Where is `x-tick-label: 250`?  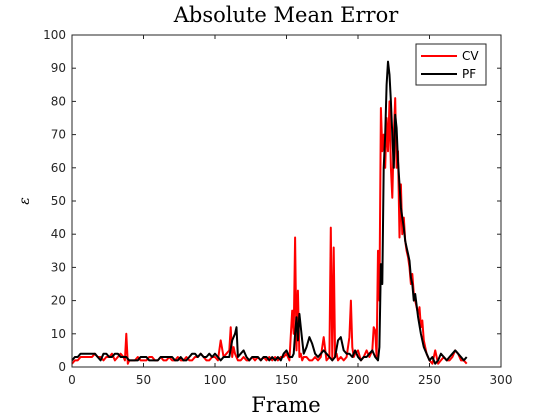
x-tick-label: 250 is located at coordinates (429, 380).